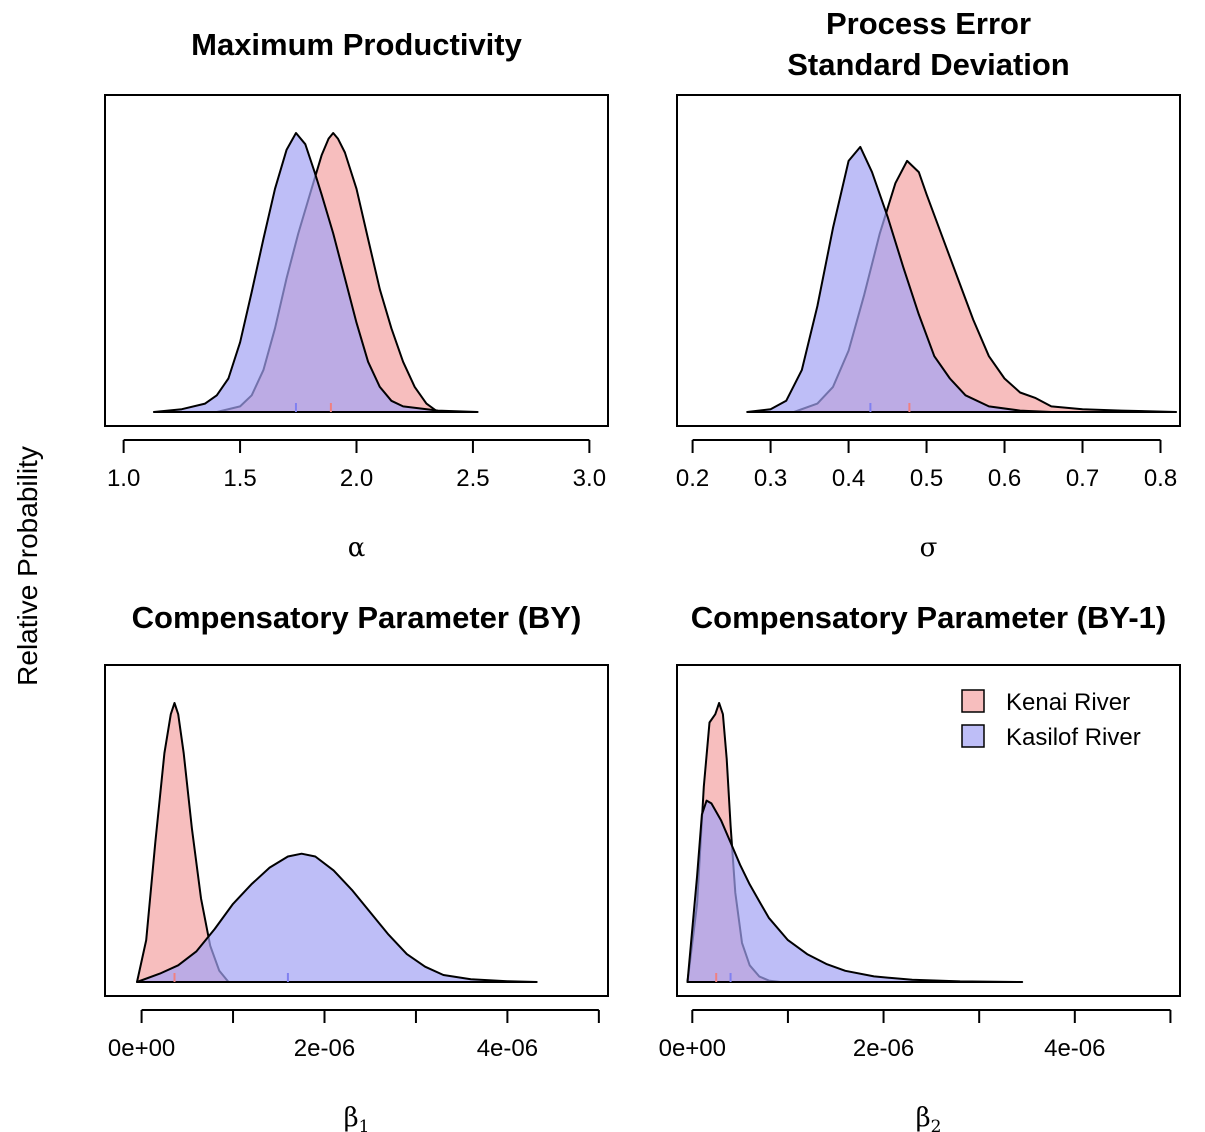 This screenshot has height=1132, width=1205. What do you see at coordinates (929, 1117) in the screenshot?
I see `x-axis-label: β2` at bounding box center [929, 1117].